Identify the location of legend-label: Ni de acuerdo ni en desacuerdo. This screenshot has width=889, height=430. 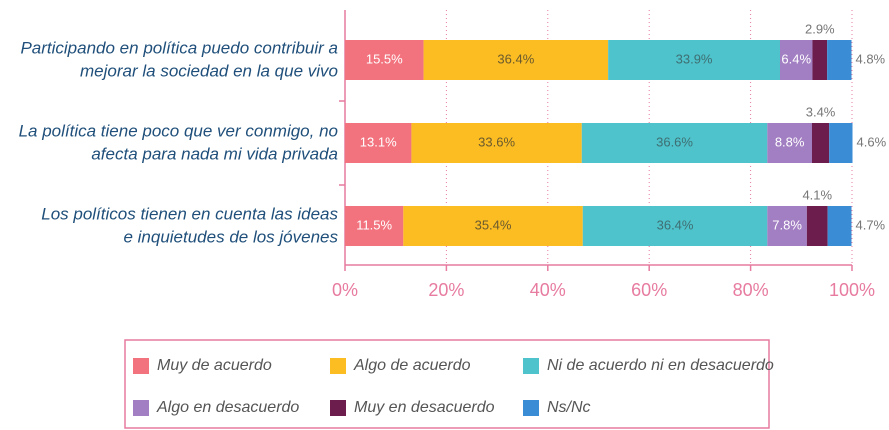
(660, 365).